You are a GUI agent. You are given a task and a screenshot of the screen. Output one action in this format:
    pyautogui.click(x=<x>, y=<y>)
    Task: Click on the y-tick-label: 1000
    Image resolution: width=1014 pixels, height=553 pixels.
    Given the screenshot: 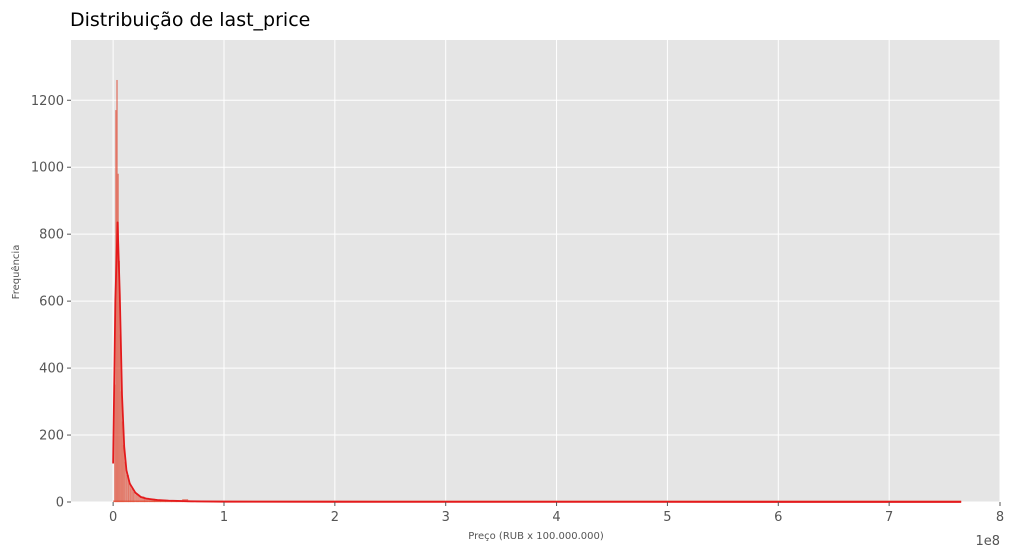 What is the action you would take?
    pyautogui.click(x=47, y=168)
    